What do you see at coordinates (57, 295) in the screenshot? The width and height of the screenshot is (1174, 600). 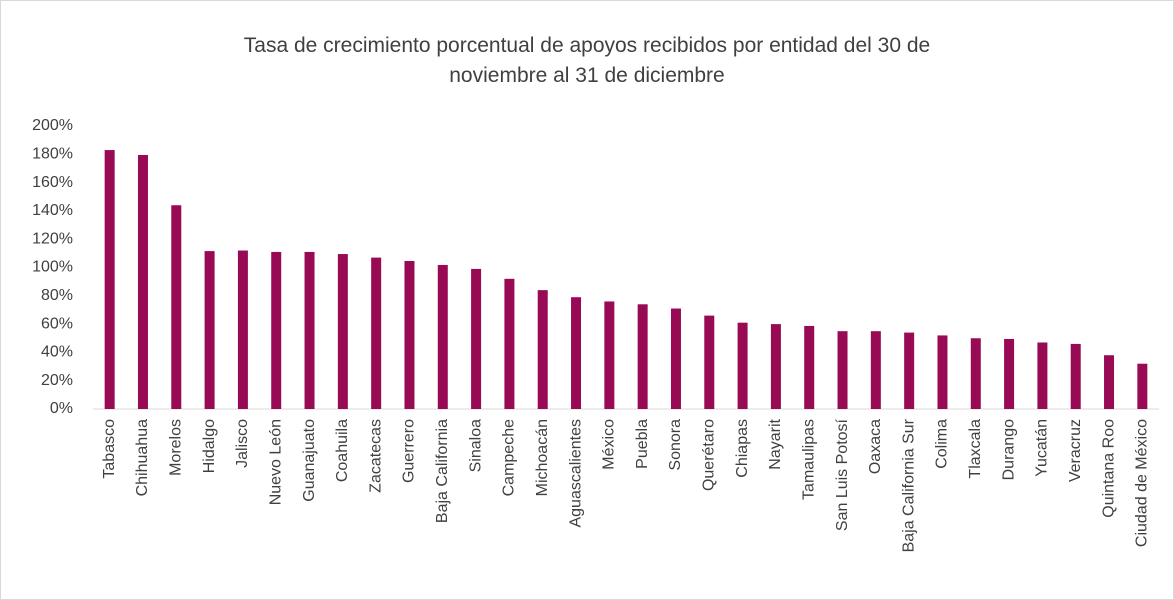 I see `y-tick-label: 80%` at bounding box center [57, 295].